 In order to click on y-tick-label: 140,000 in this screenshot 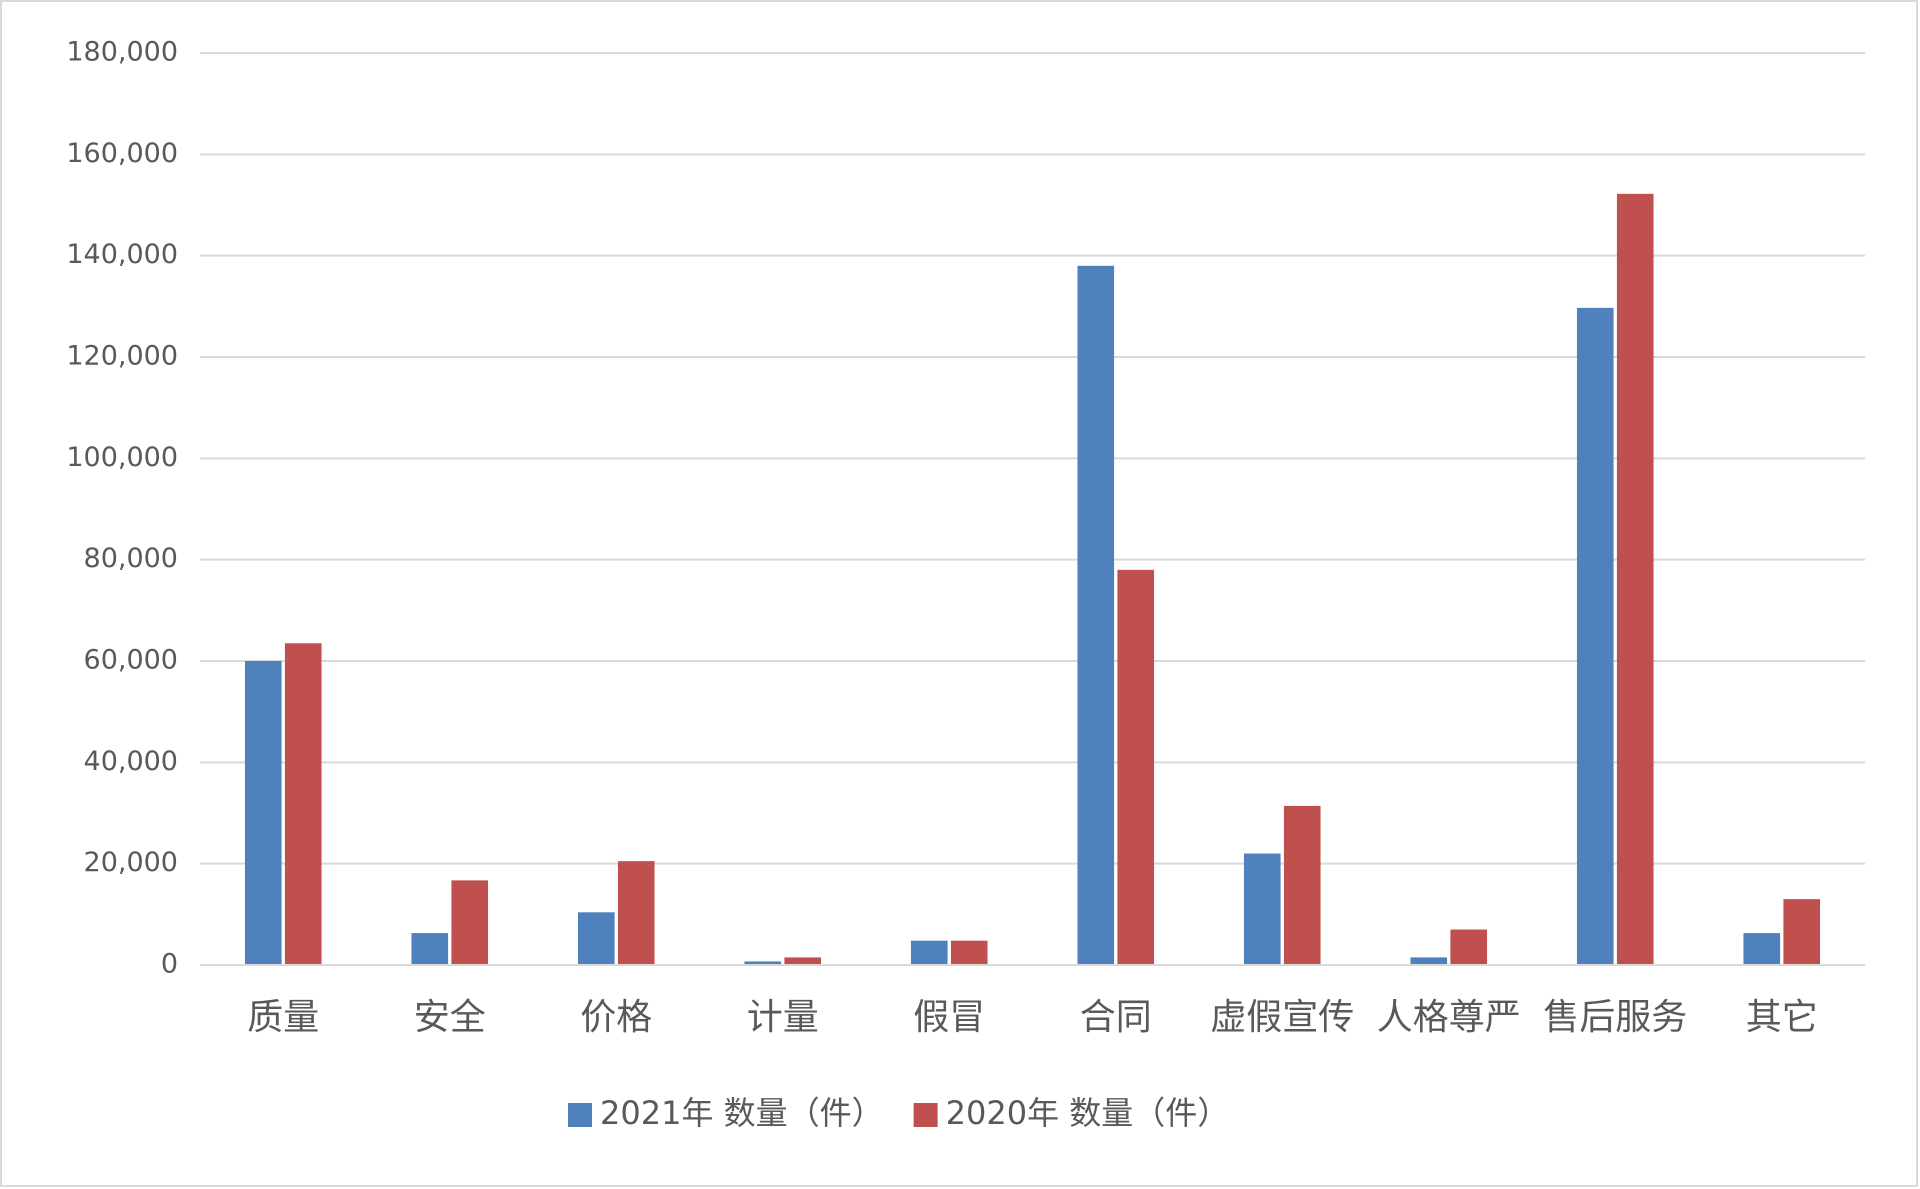, I will do `click(122, 254)`.